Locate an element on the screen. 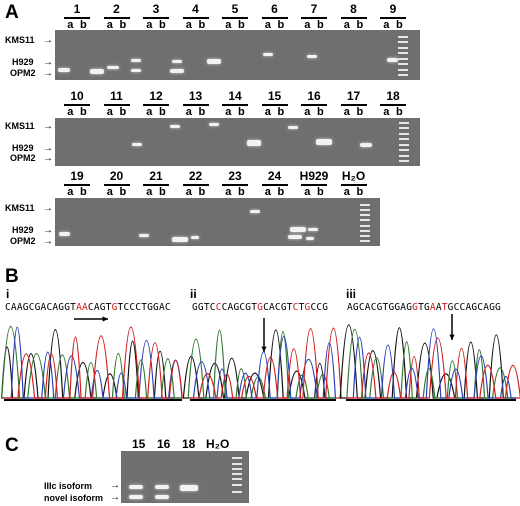  marker-label-opm2: OPM2 is located at coordinates (23, 158).